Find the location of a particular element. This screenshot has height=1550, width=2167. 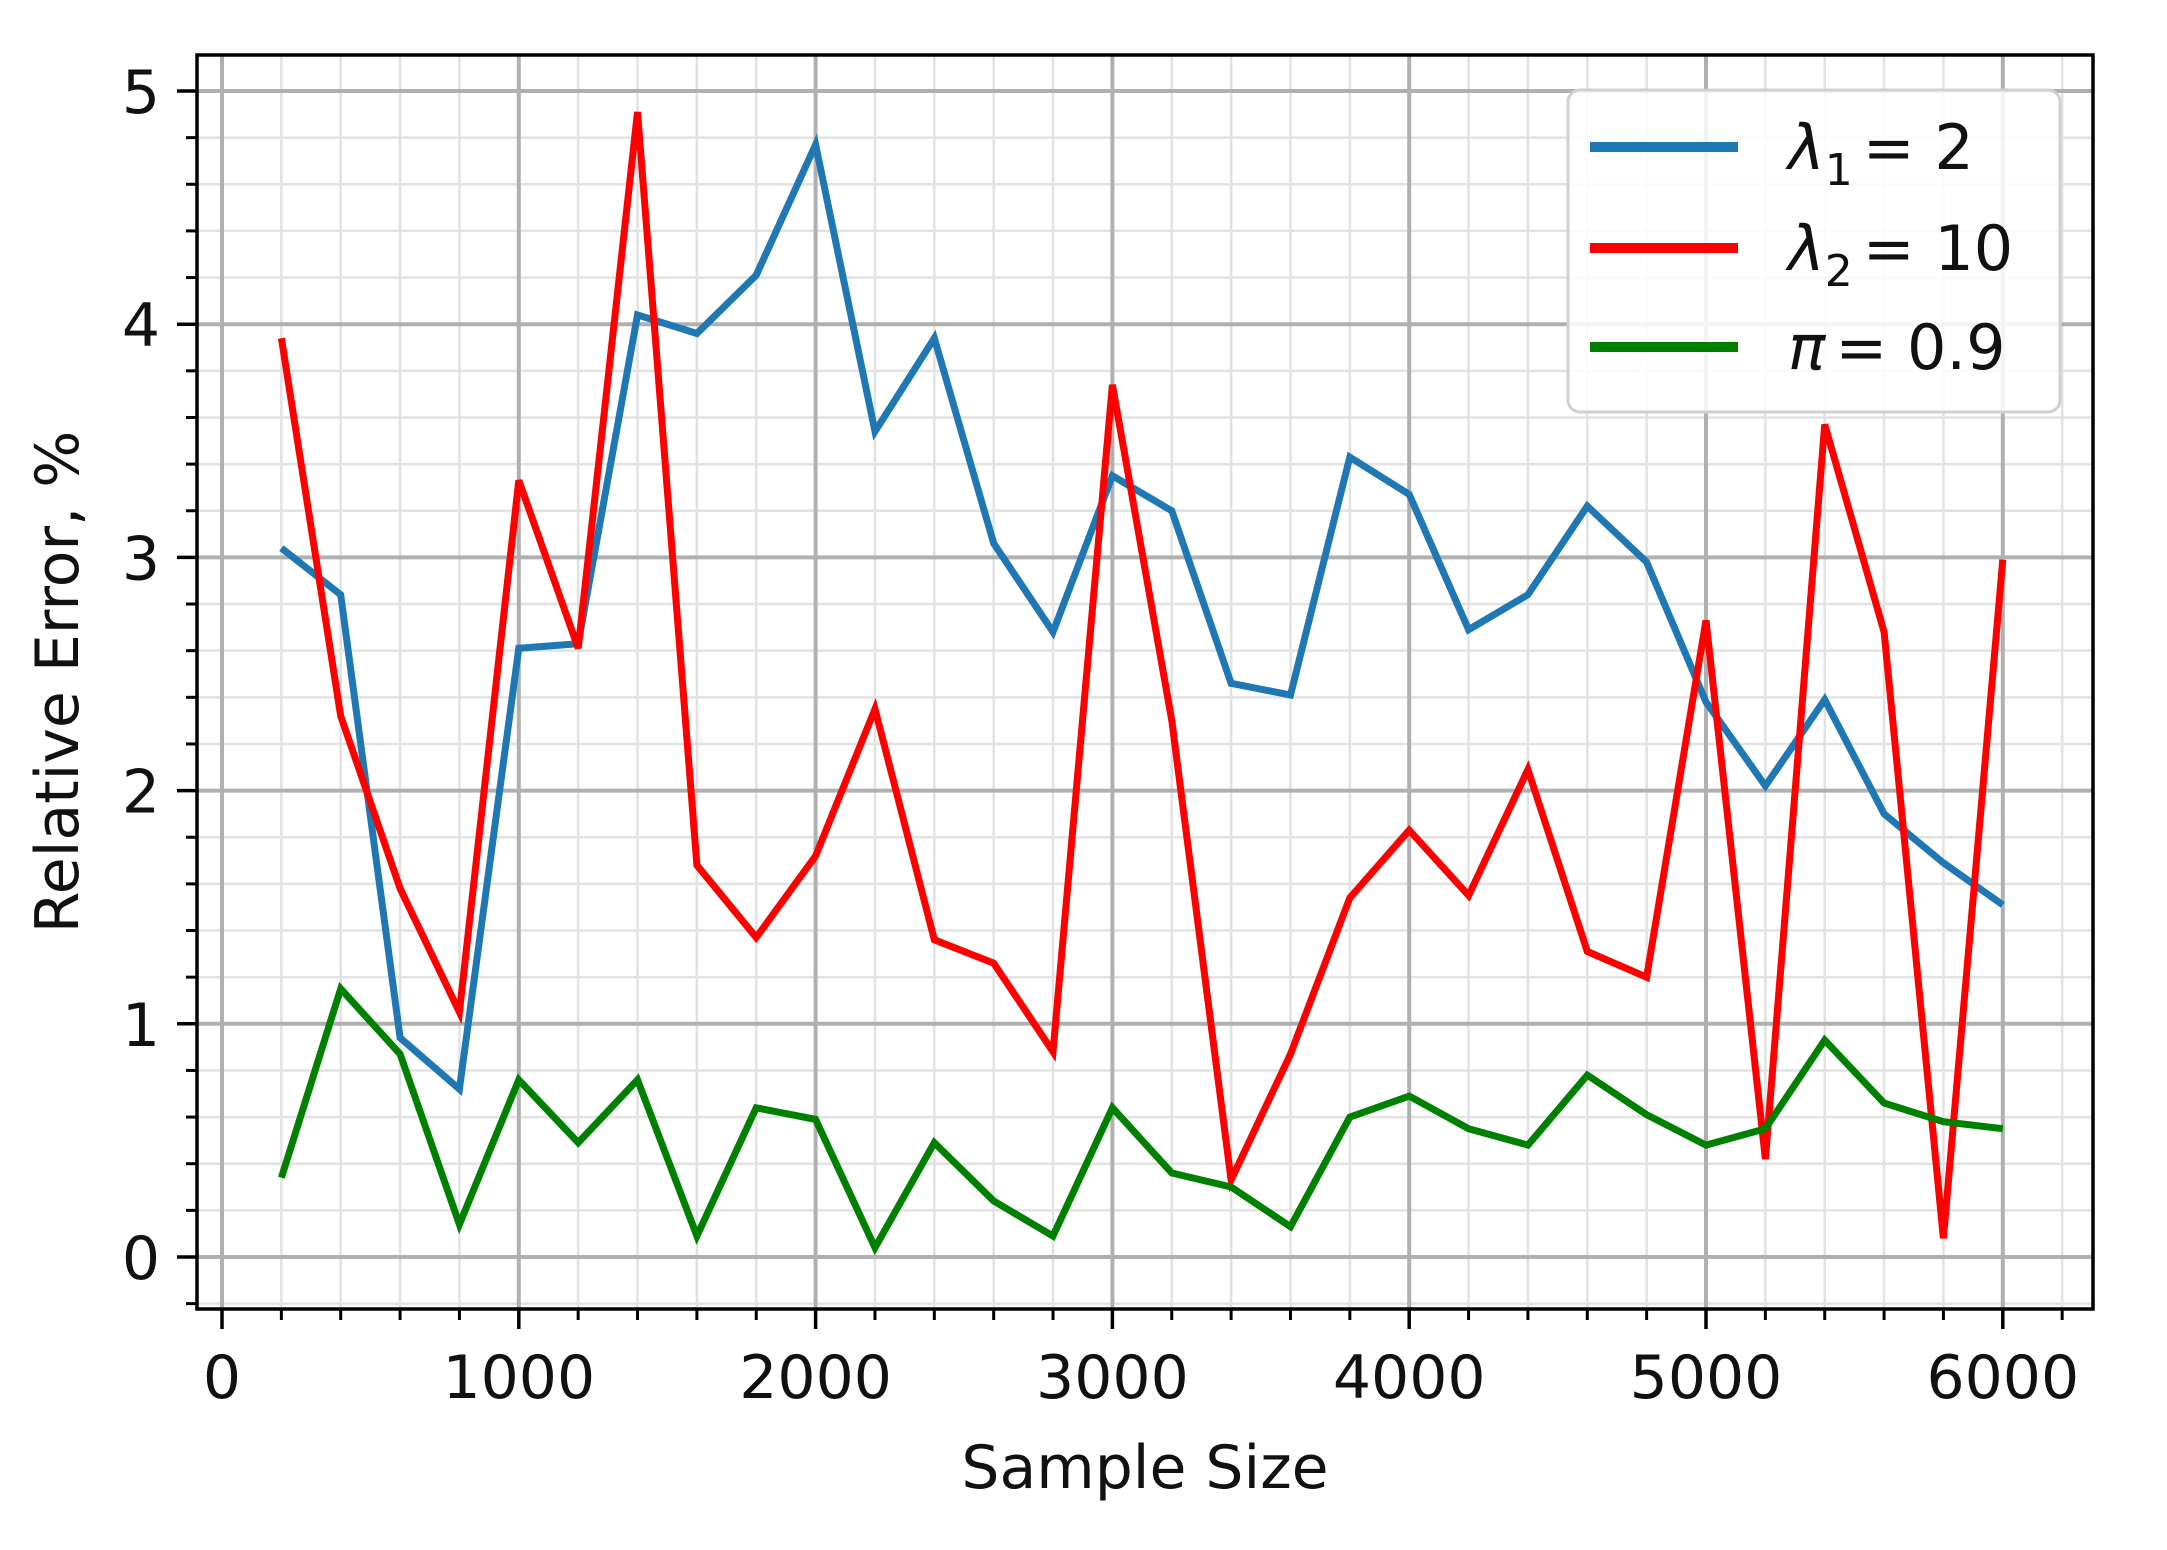

legend-item-2: λ2 = 10 is located at coordinates (1801, 254).